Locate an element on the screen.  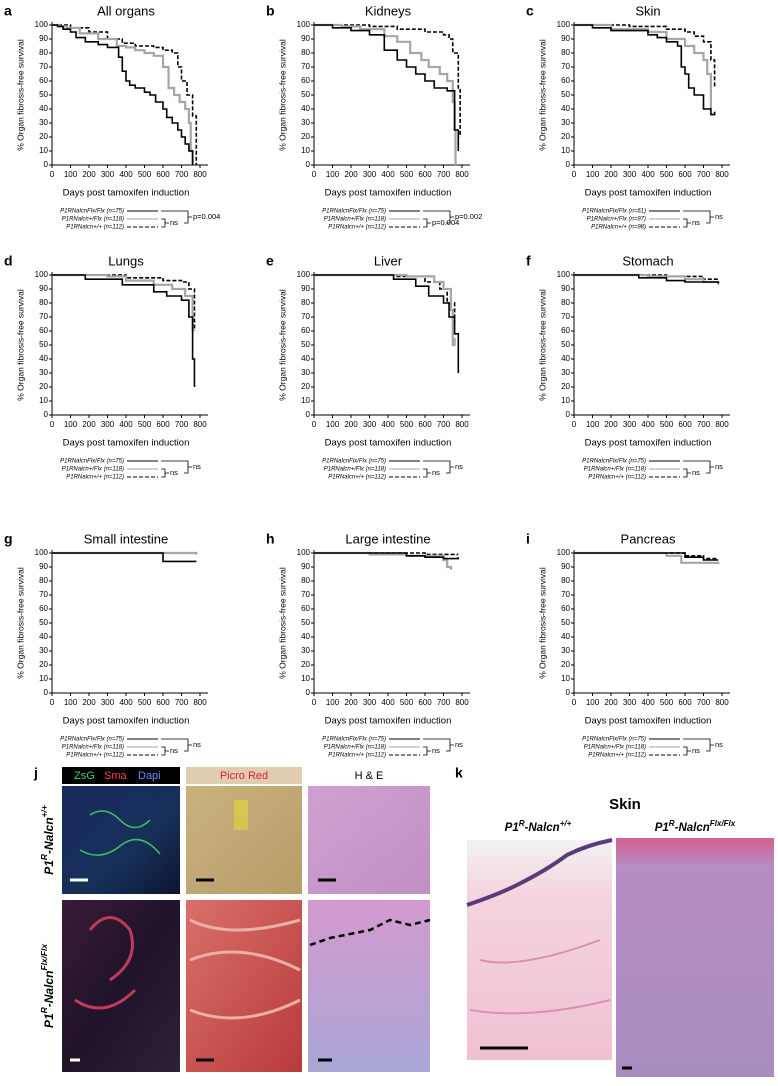
y-tick-label: 0 is located at coordinates (568, 164).